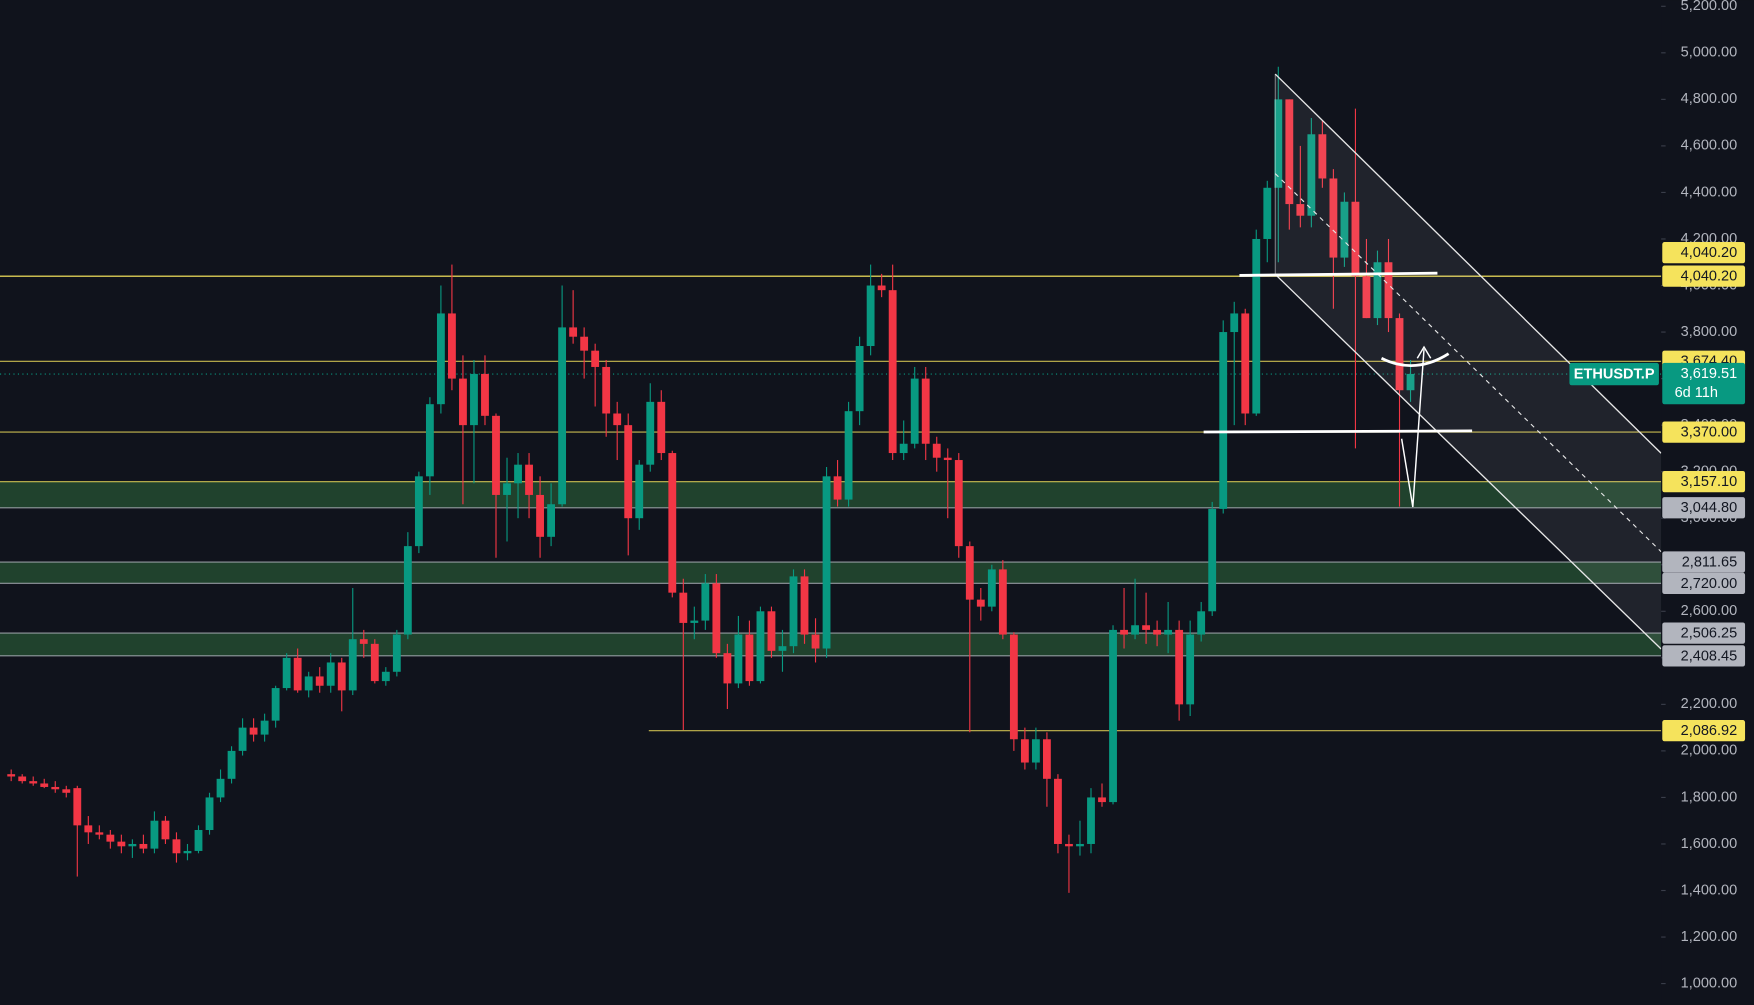 This screenshot has width=1754, height=1005. Describe the element at coordinates (1709, 937) in the screenshot. I see `y-tick-label: 1,200.00` at that location.